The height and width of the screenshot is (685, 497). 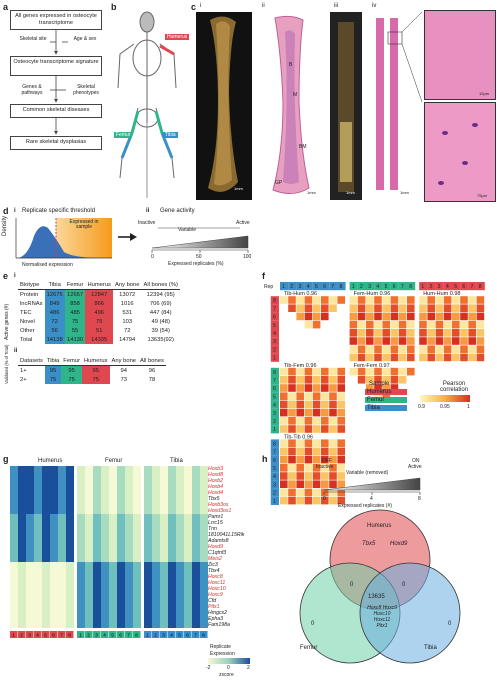 I want to click on g-rep-label: 6, so click(x=53, y=635).